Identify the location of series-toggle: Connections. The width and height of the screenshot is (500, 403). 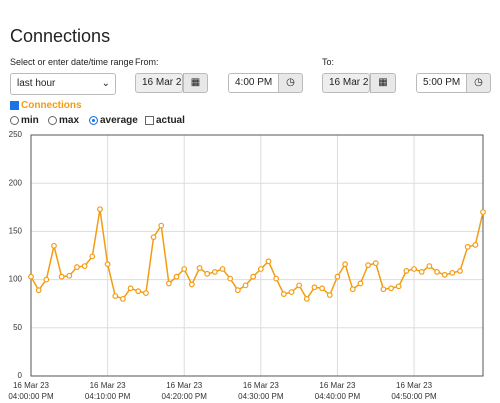
(46, 105).